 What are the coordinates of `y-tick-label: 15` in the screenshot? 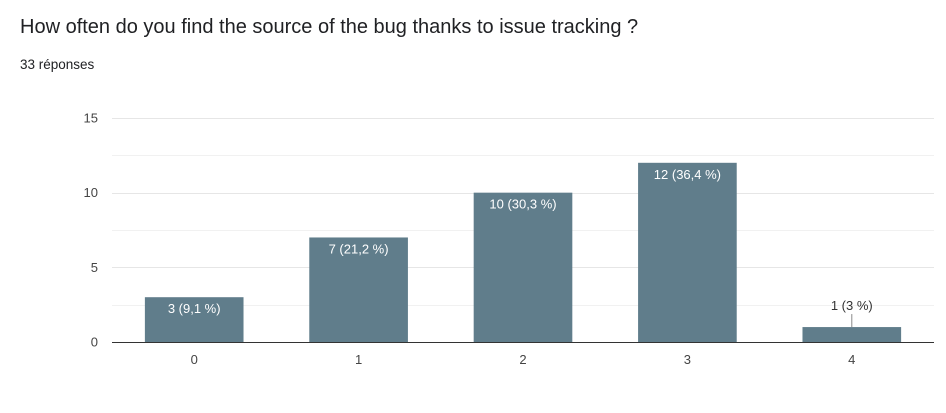 It's located at (91, 118).